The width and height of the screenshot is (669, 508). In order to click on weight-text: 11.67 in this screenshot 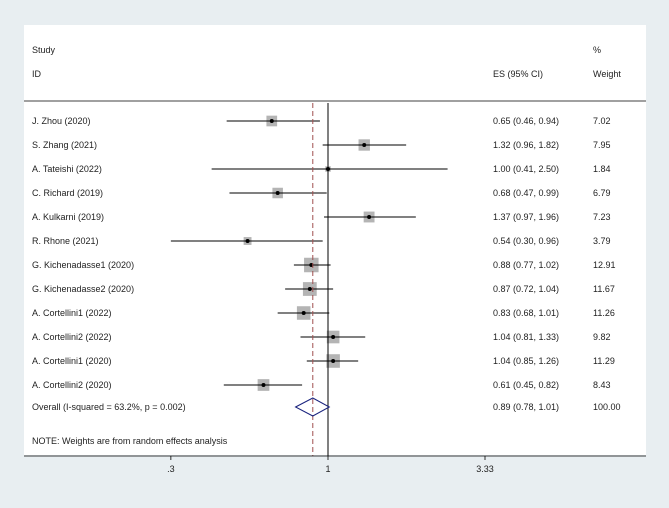, I will do `click(604, 289)`.